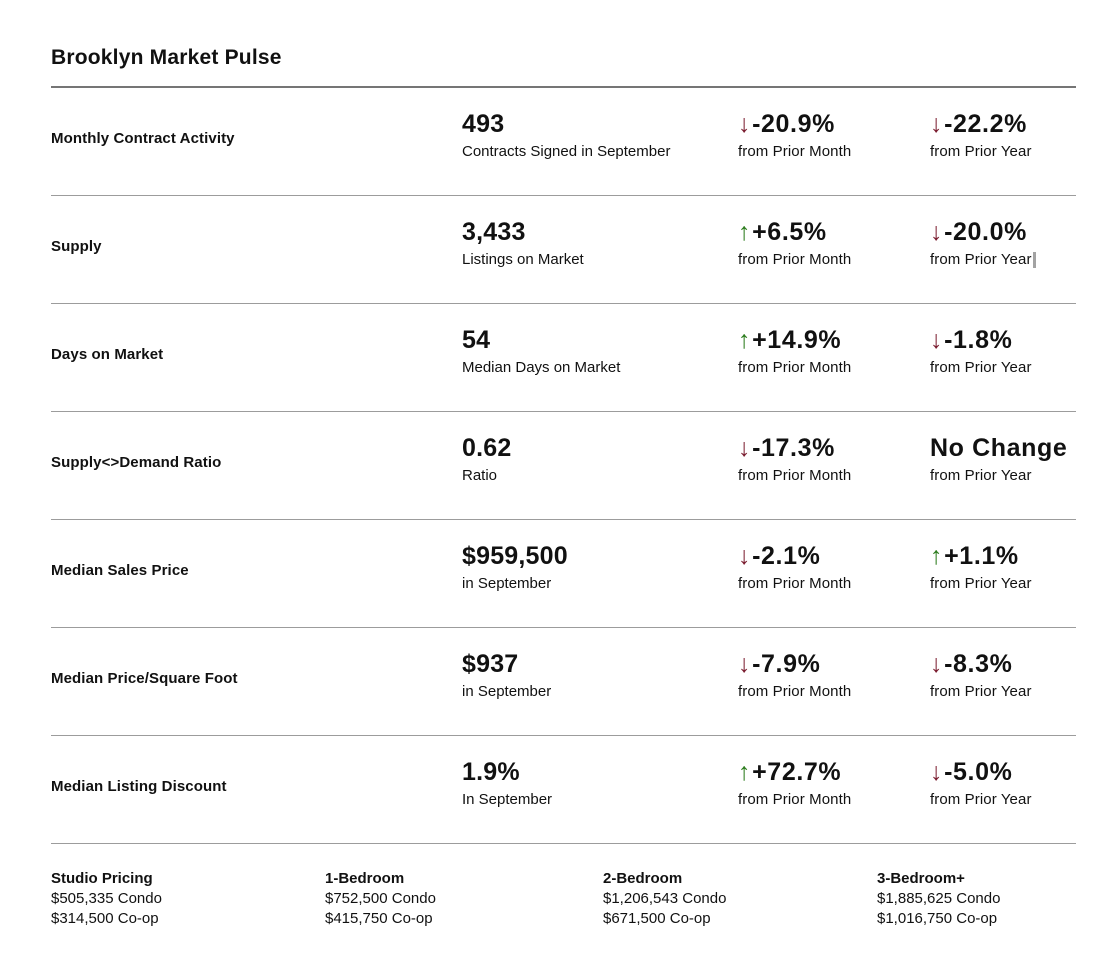 The height and width of the screenshot is (974, 1100). Describe the element at coordinates (797, 772) in the screenshot. I see `prior-month-change-value: +72.7%` at that location.